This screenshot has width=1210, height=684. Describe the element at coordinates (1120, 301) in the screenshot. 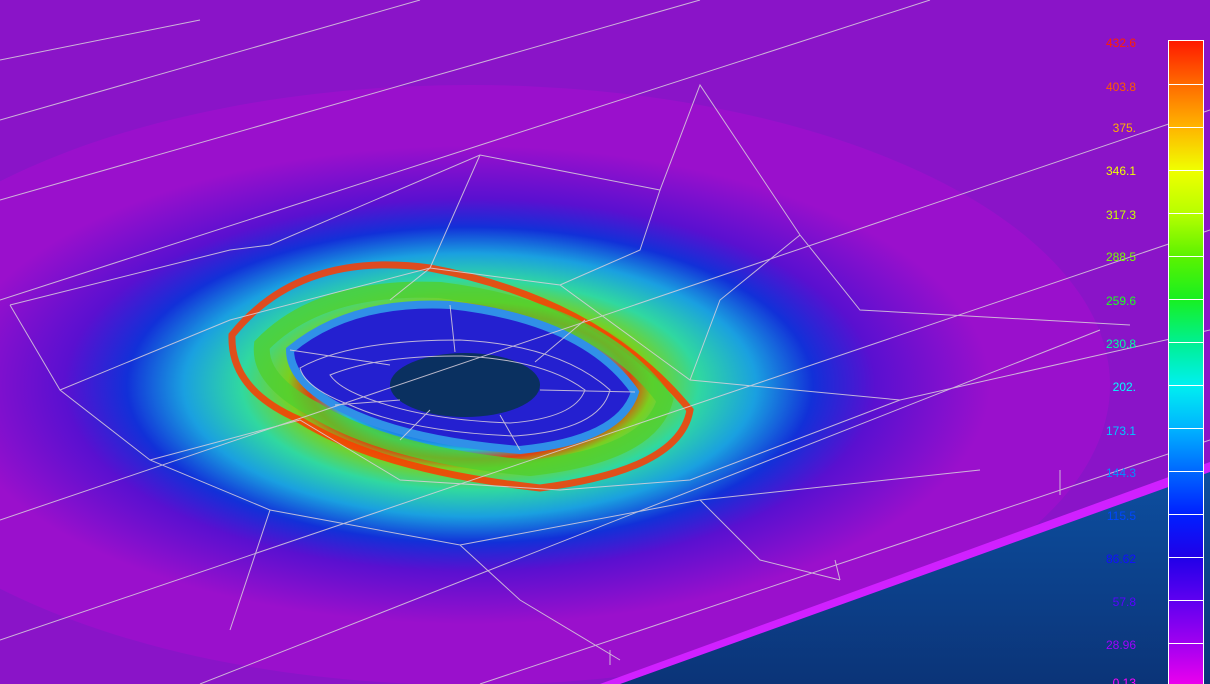

I see `legend-label-6: 259.6` at that location.